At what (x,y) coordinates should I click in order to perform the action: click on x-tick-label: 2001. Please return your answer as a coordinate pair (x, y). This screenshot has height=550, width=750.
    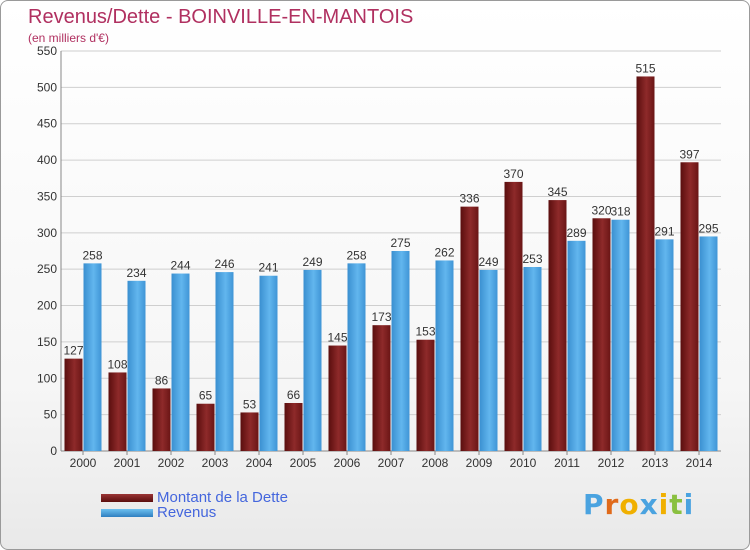
    Looking at the image, I should click on (127, 463).